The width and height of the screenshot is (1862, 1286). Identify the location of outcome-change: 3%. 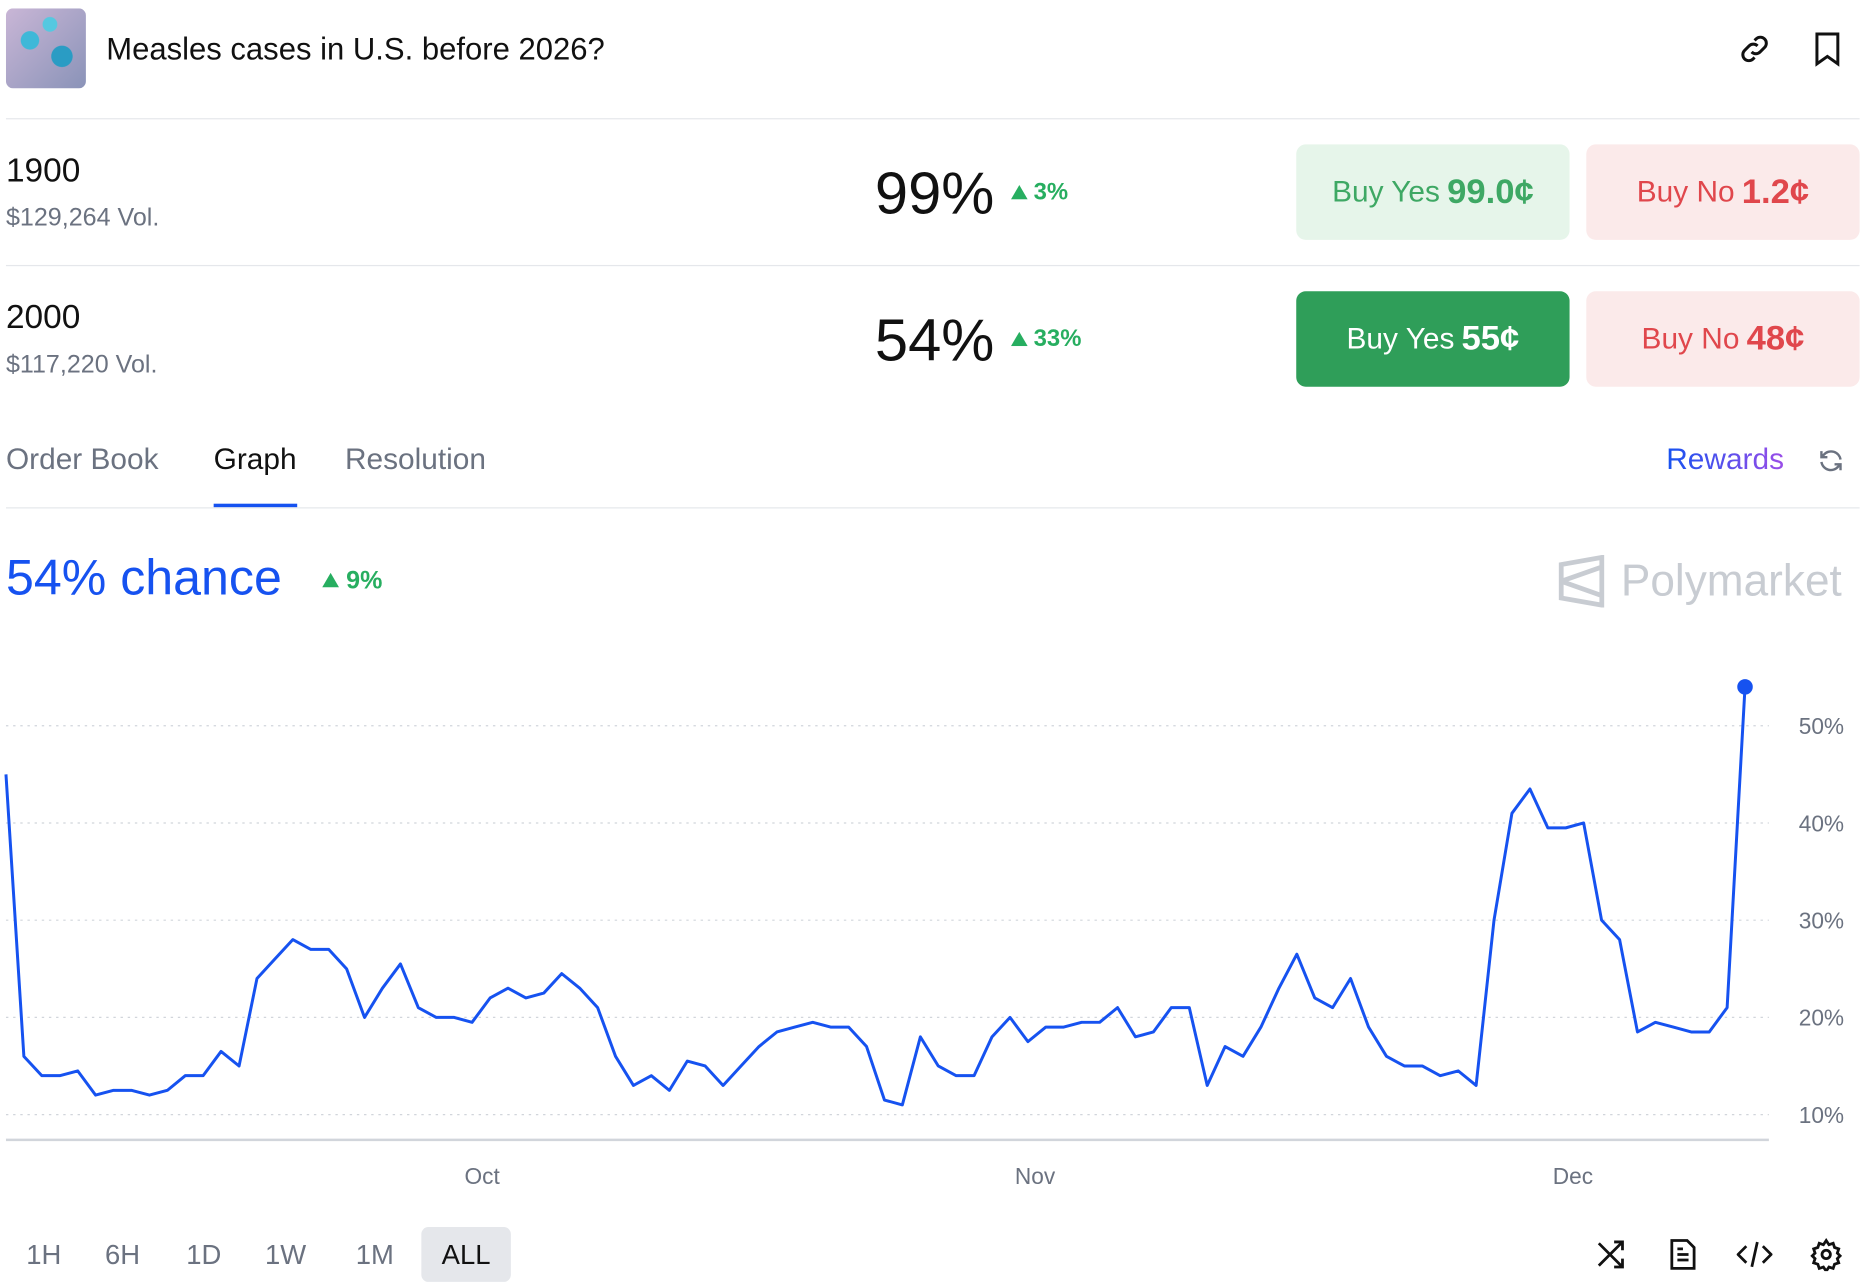
(1051, 192).